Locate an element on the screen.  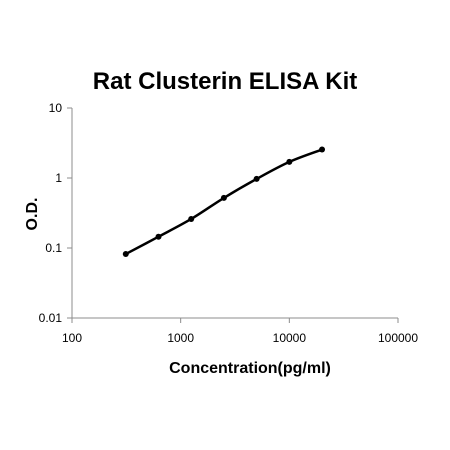
x-axis-label: Concentration(pg/ml) is located at coordinates (250, 368).